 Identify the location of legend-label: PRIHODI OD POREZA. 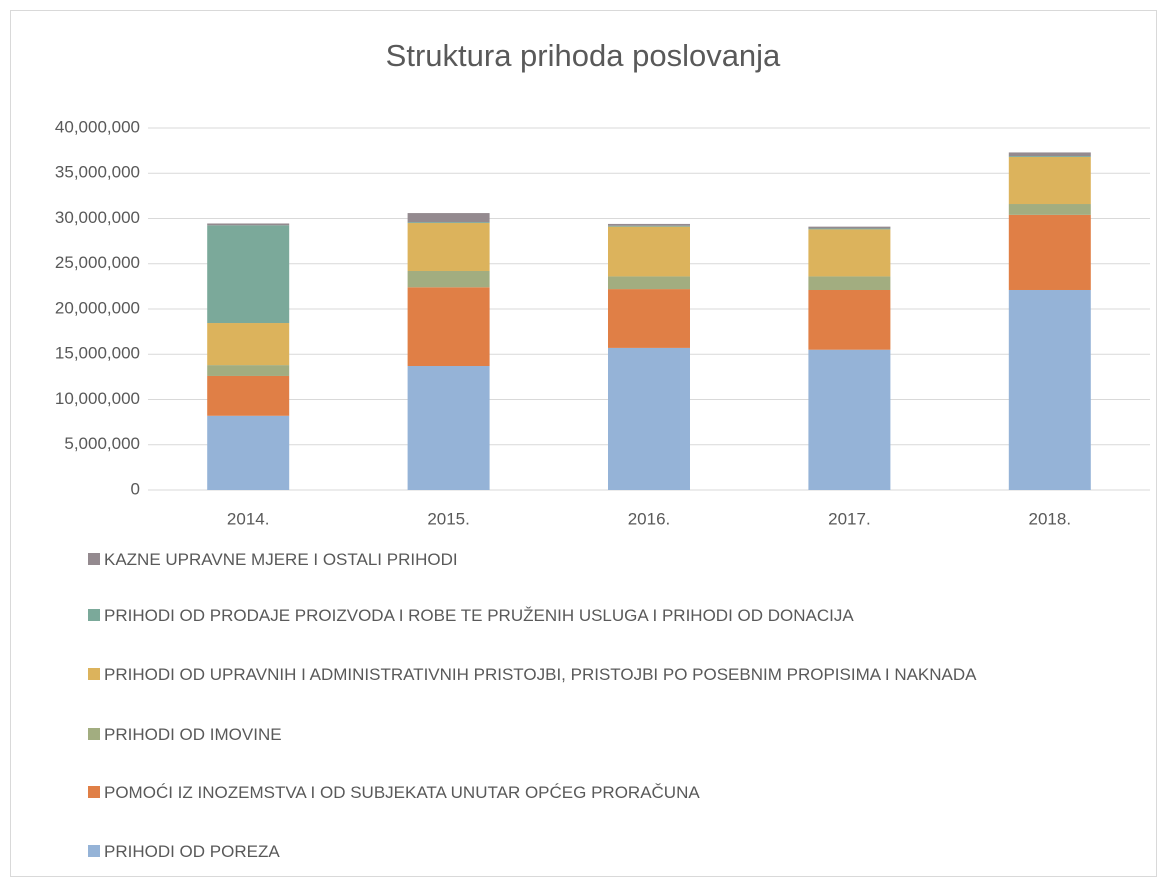
(192, 851).